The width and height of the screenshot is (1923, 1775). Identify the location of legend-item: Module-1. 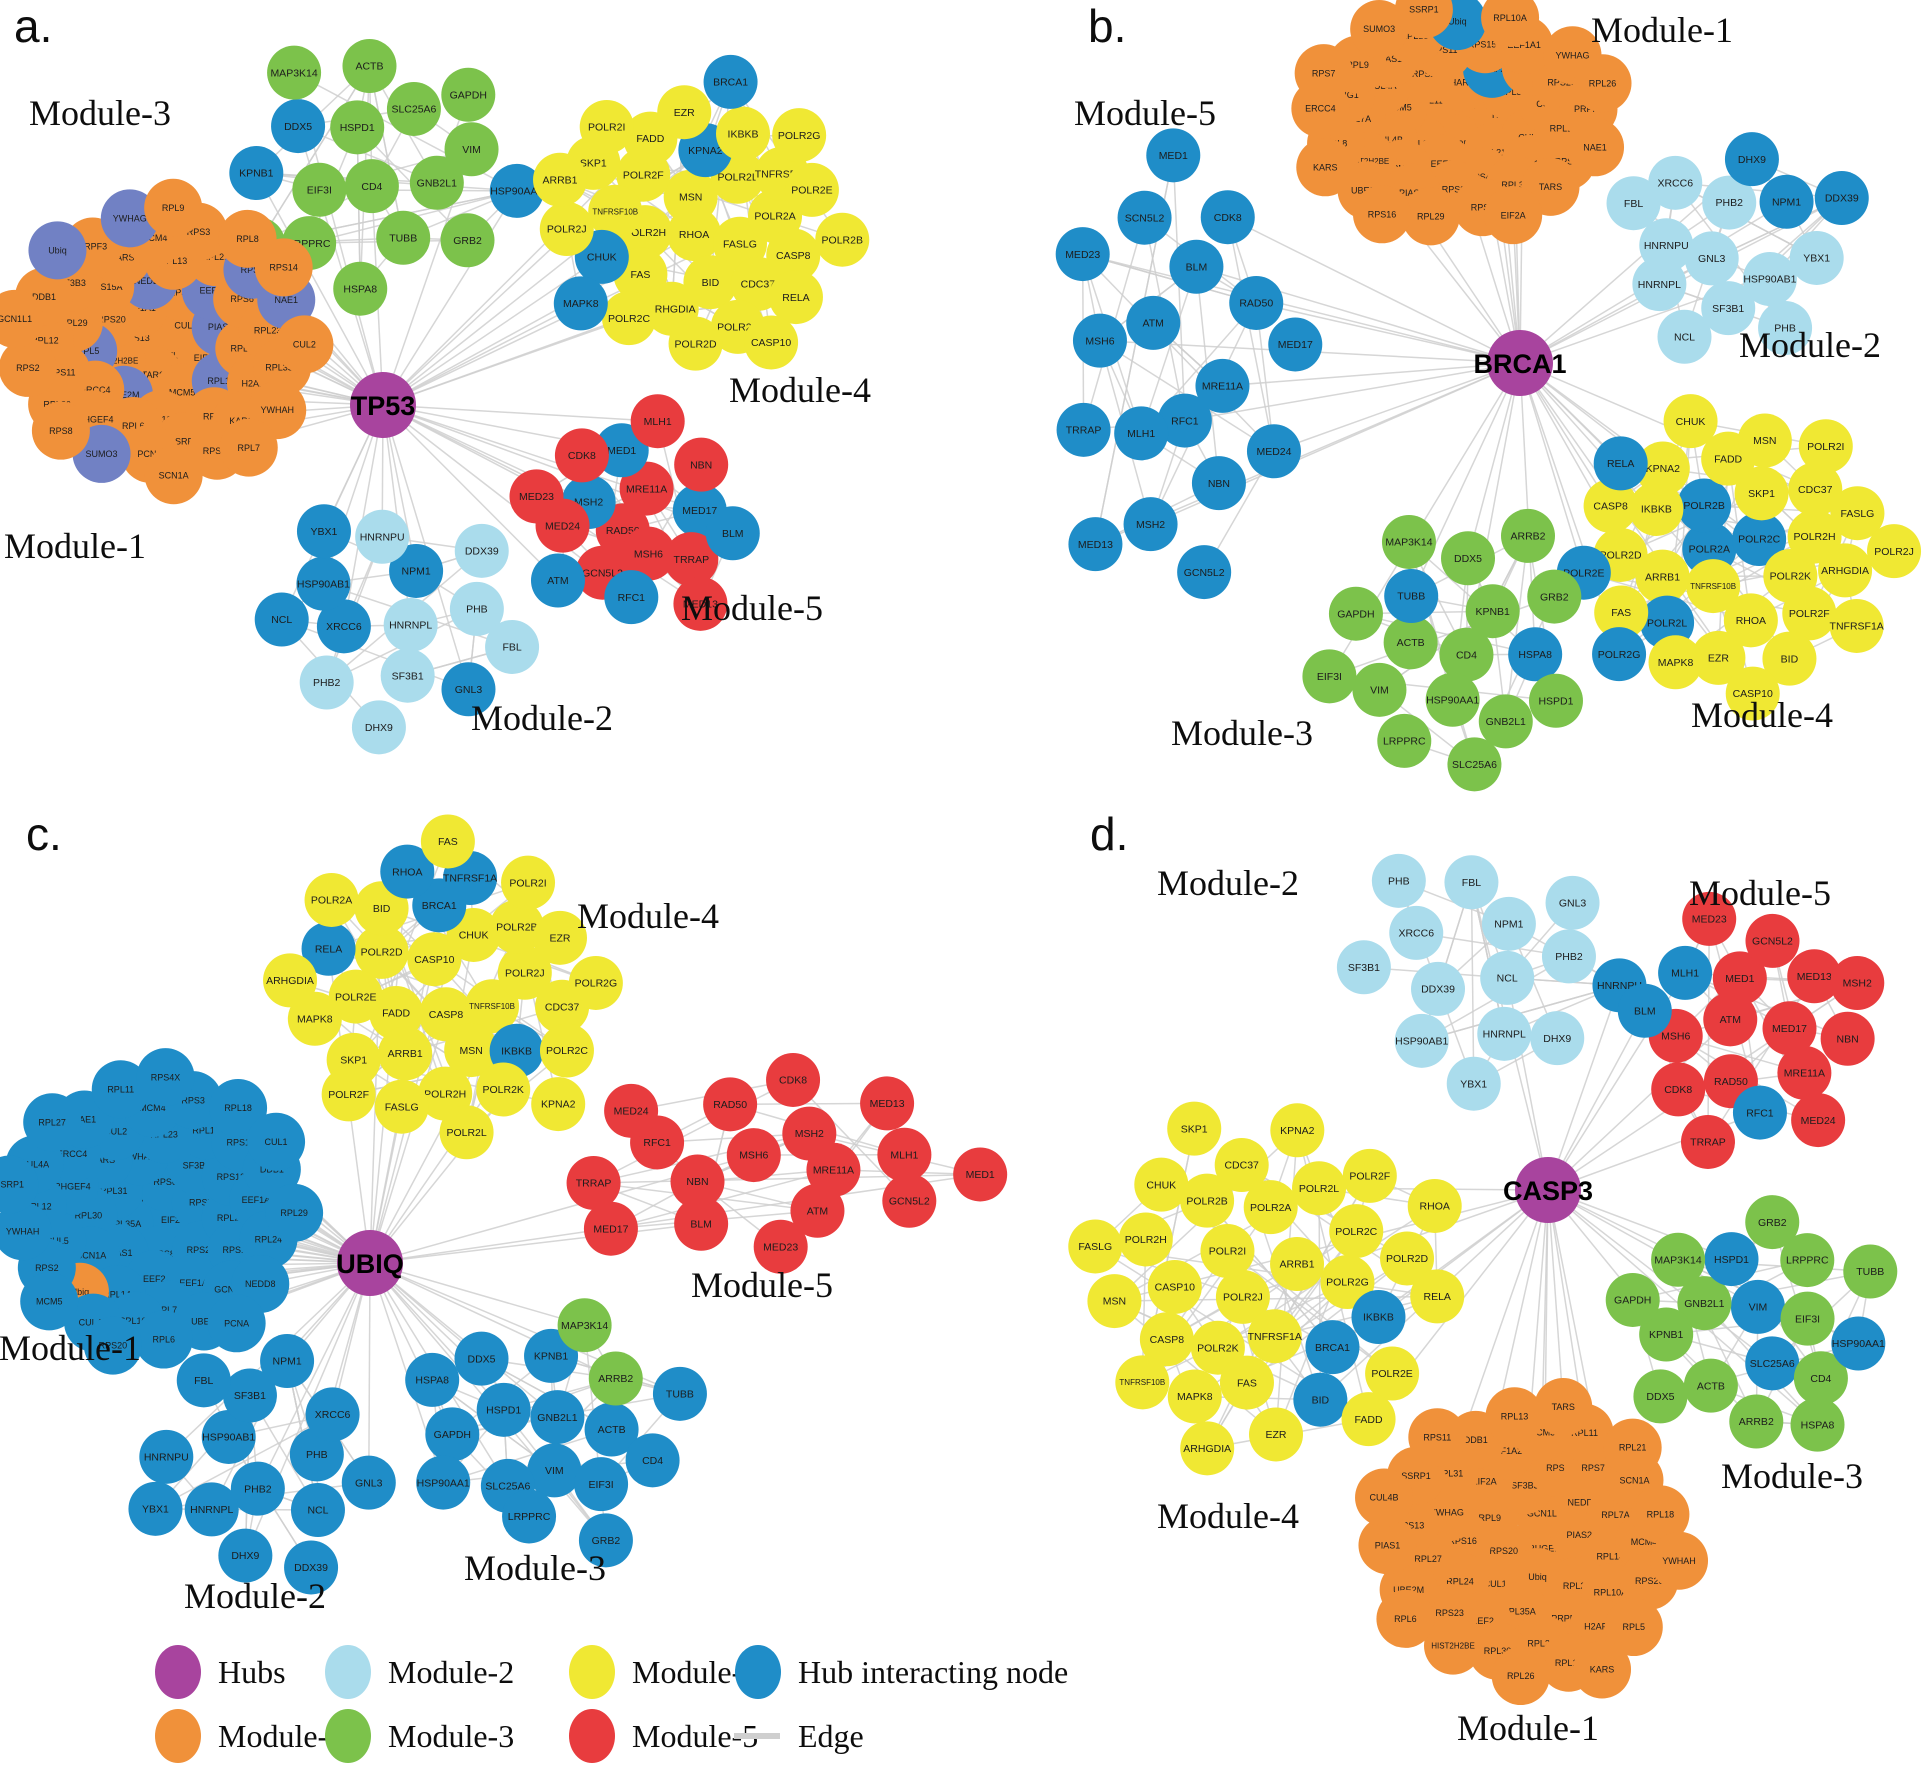
(249, 1736).